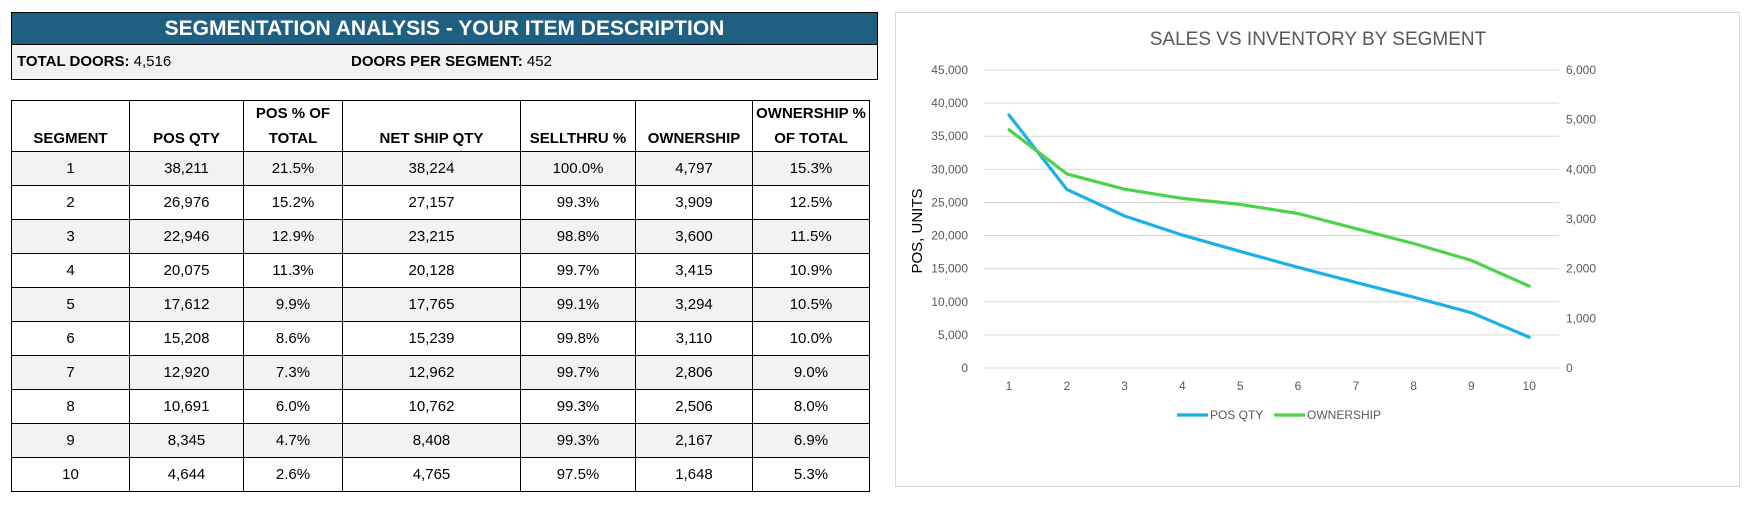 This screenshot has height=505, width=1751. What do you see at coordinates (293, 202) in the screenshot?
I see `table-cell: 15.2%` at bounding box center [293, 202].